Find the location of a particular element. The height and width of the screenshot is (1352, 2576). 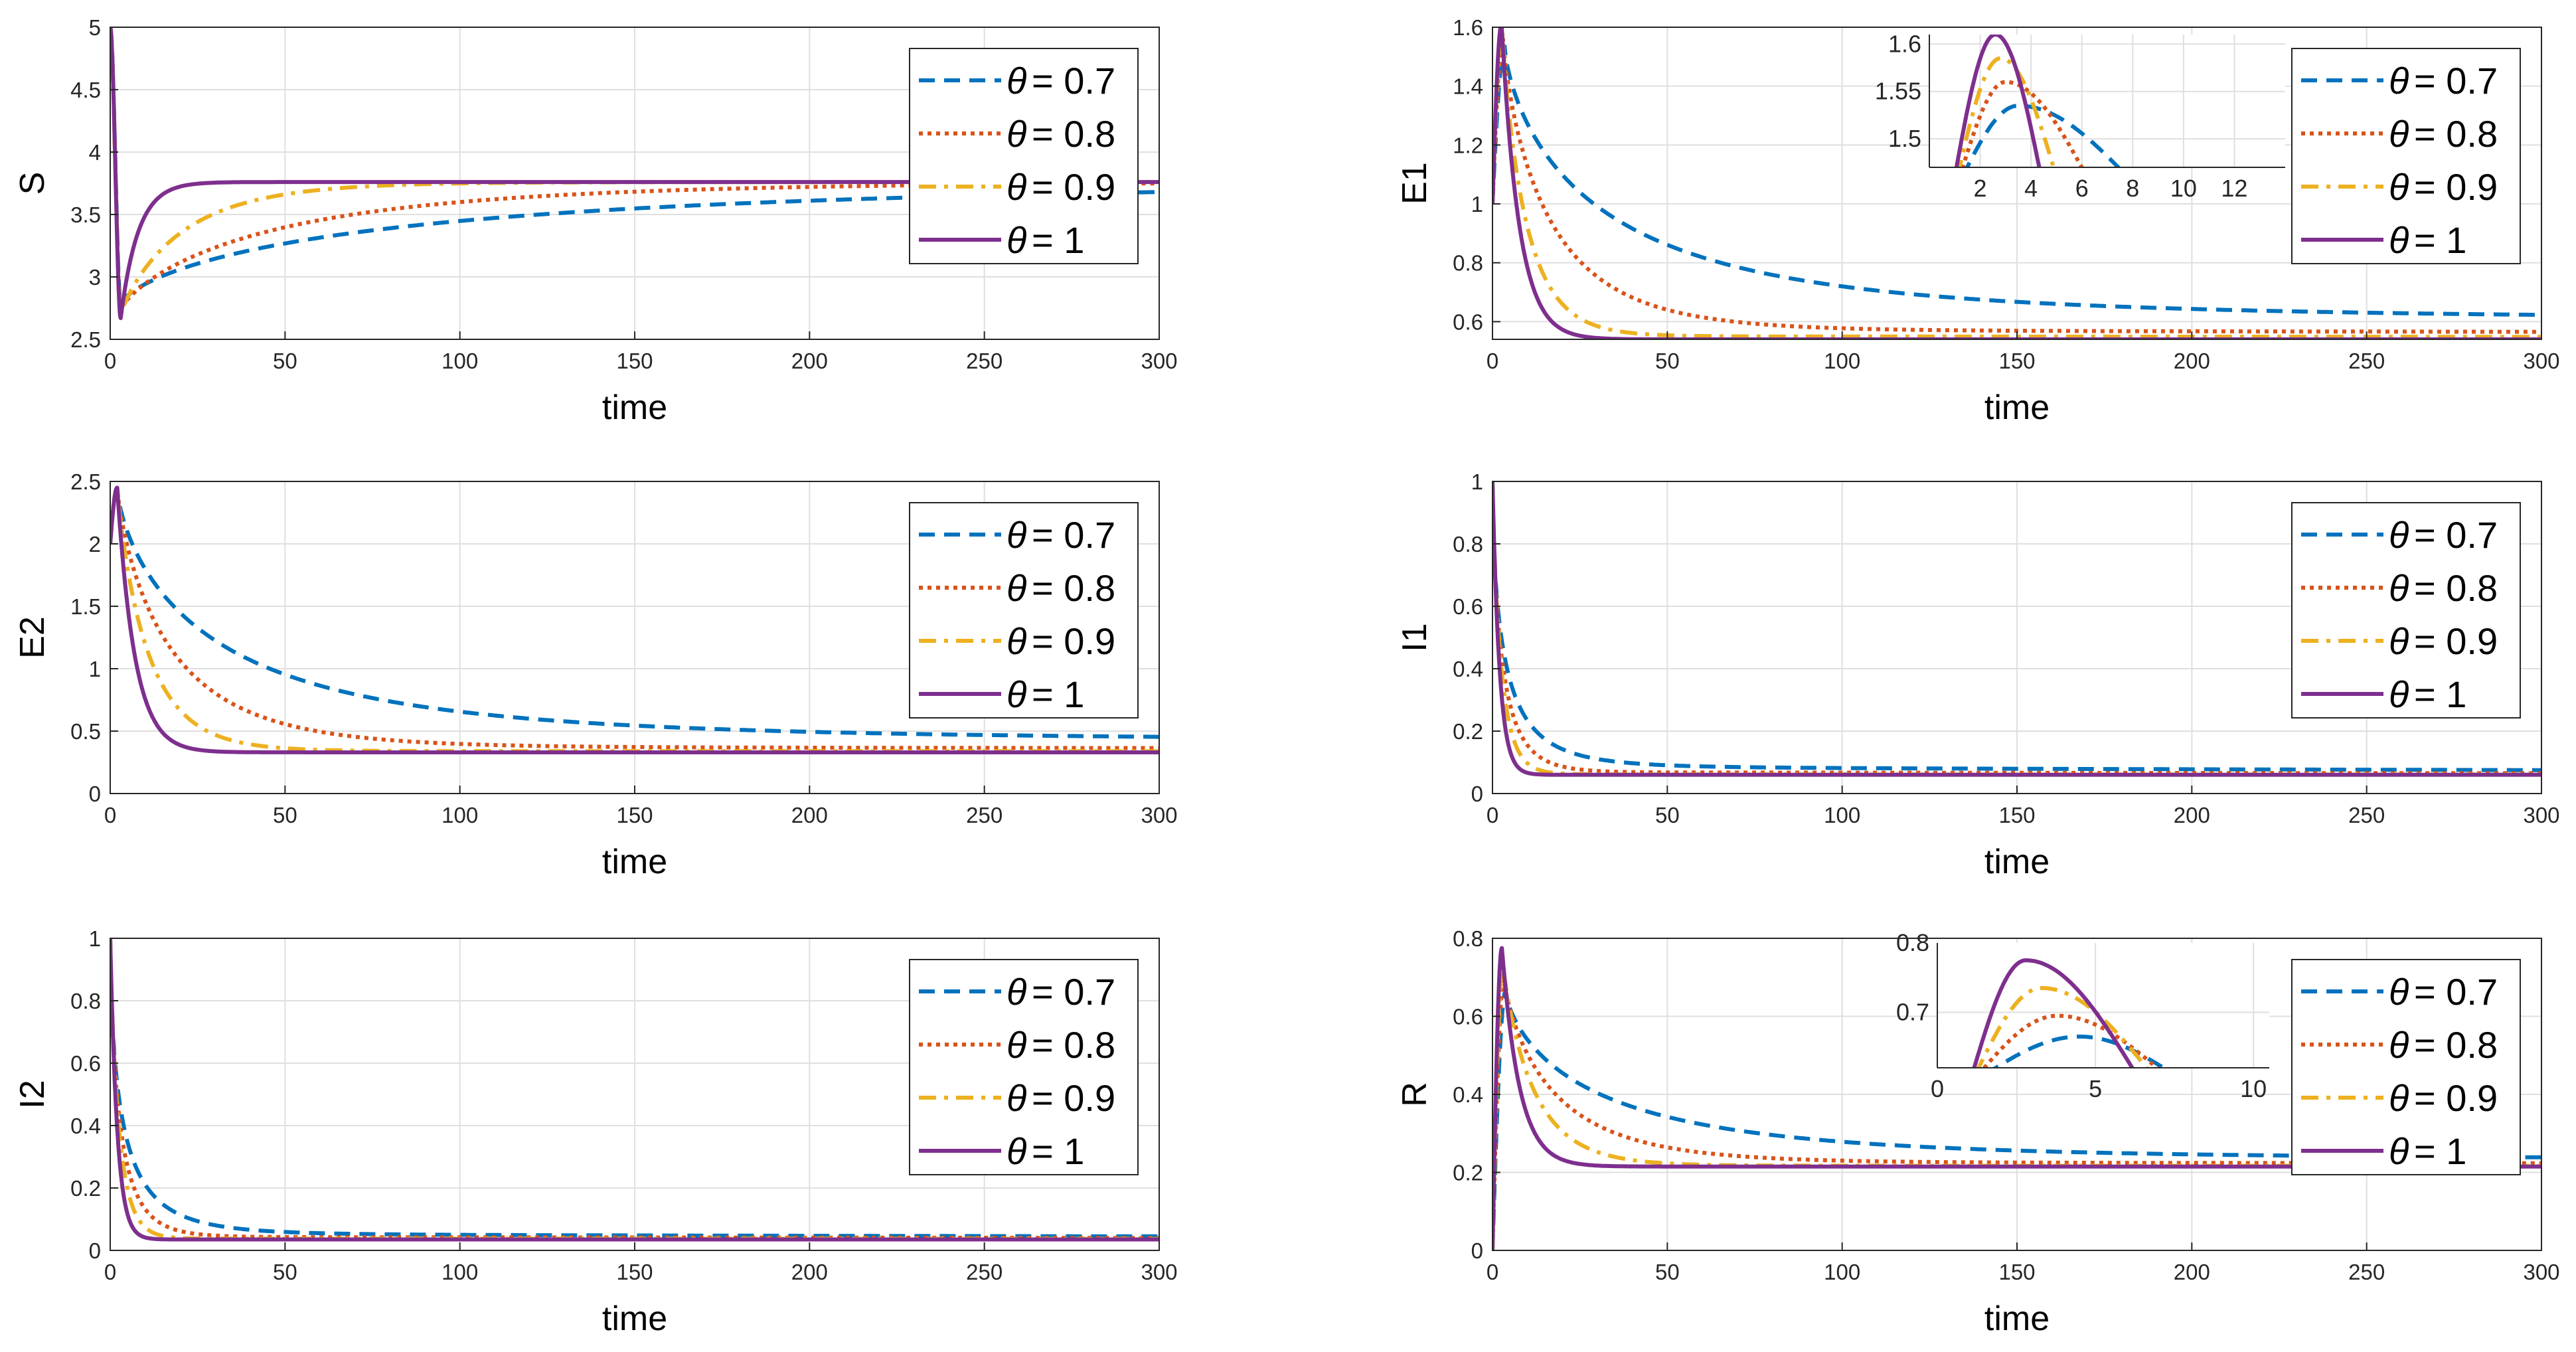

y-tick-label: 5 is located at coordinates (95, 27).